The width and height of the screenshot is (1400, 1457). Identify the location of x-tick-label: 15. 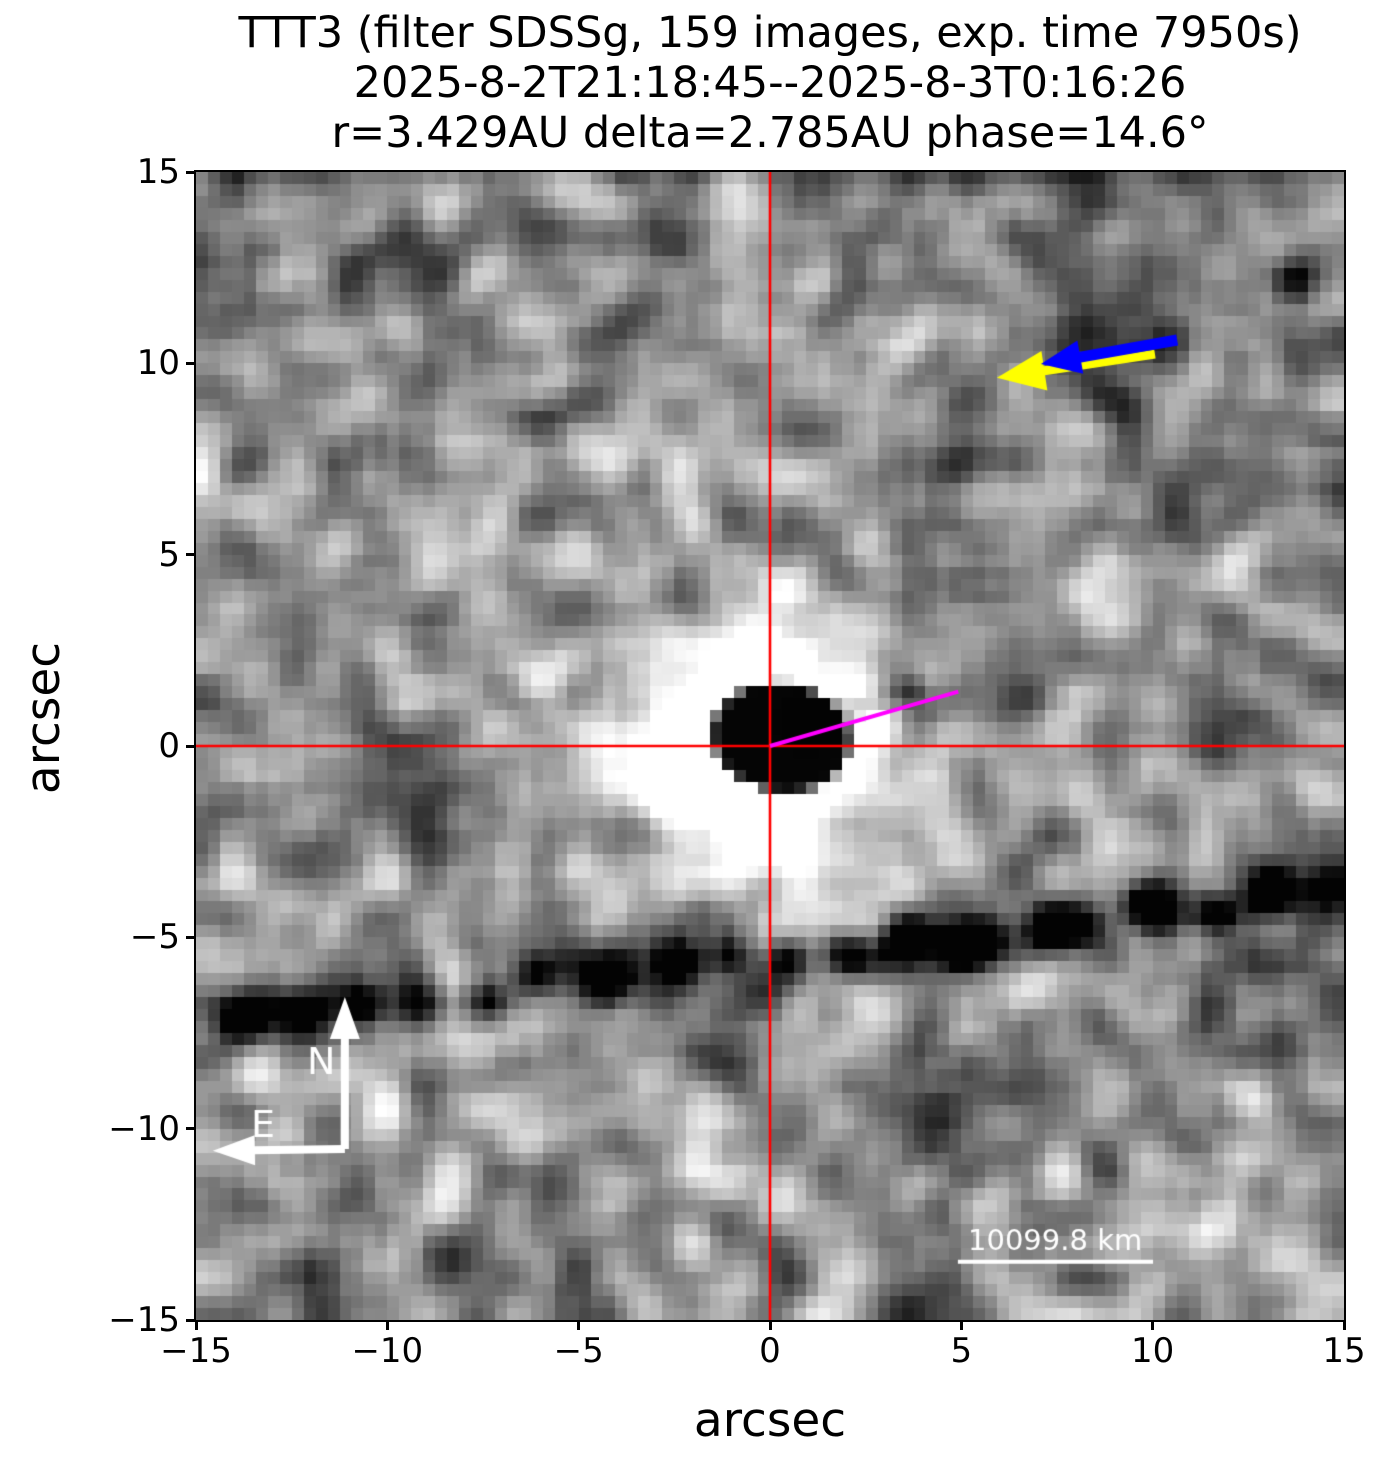
(1344, 1351).